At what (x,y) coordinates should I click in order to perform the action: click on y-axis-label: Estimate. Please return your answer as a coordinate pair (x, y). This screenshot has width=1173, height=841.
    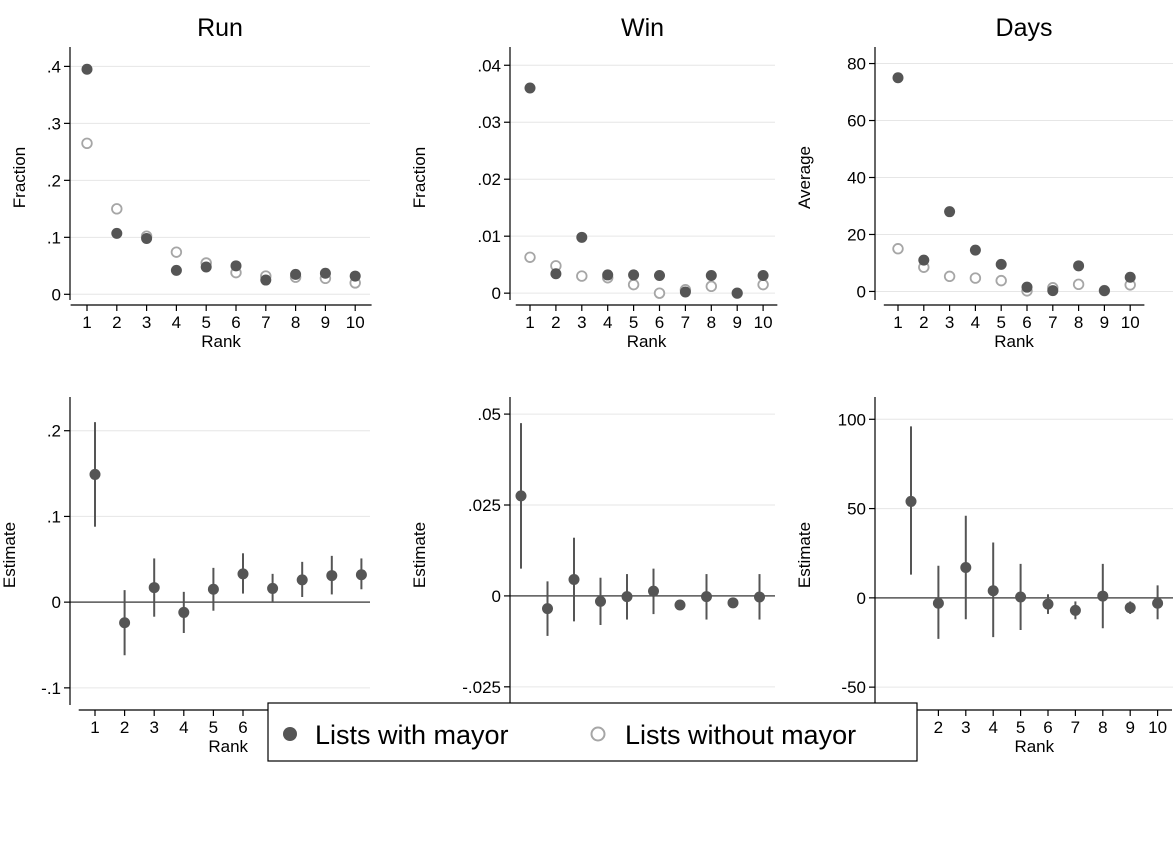
    Looking at the image, I should click on (804, 555).